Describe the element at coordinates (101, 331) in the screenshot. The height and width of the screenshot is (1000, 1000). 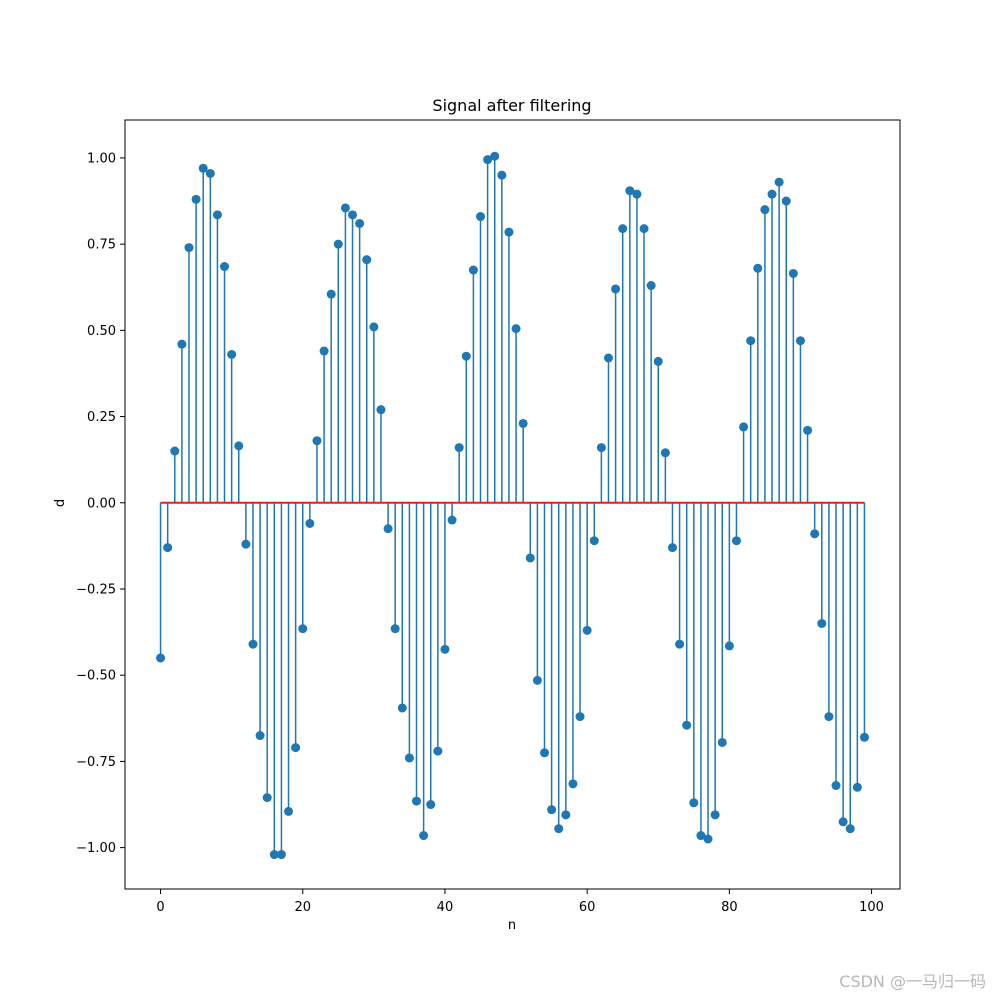
I see `y-tick-label: 0.50` at that location.